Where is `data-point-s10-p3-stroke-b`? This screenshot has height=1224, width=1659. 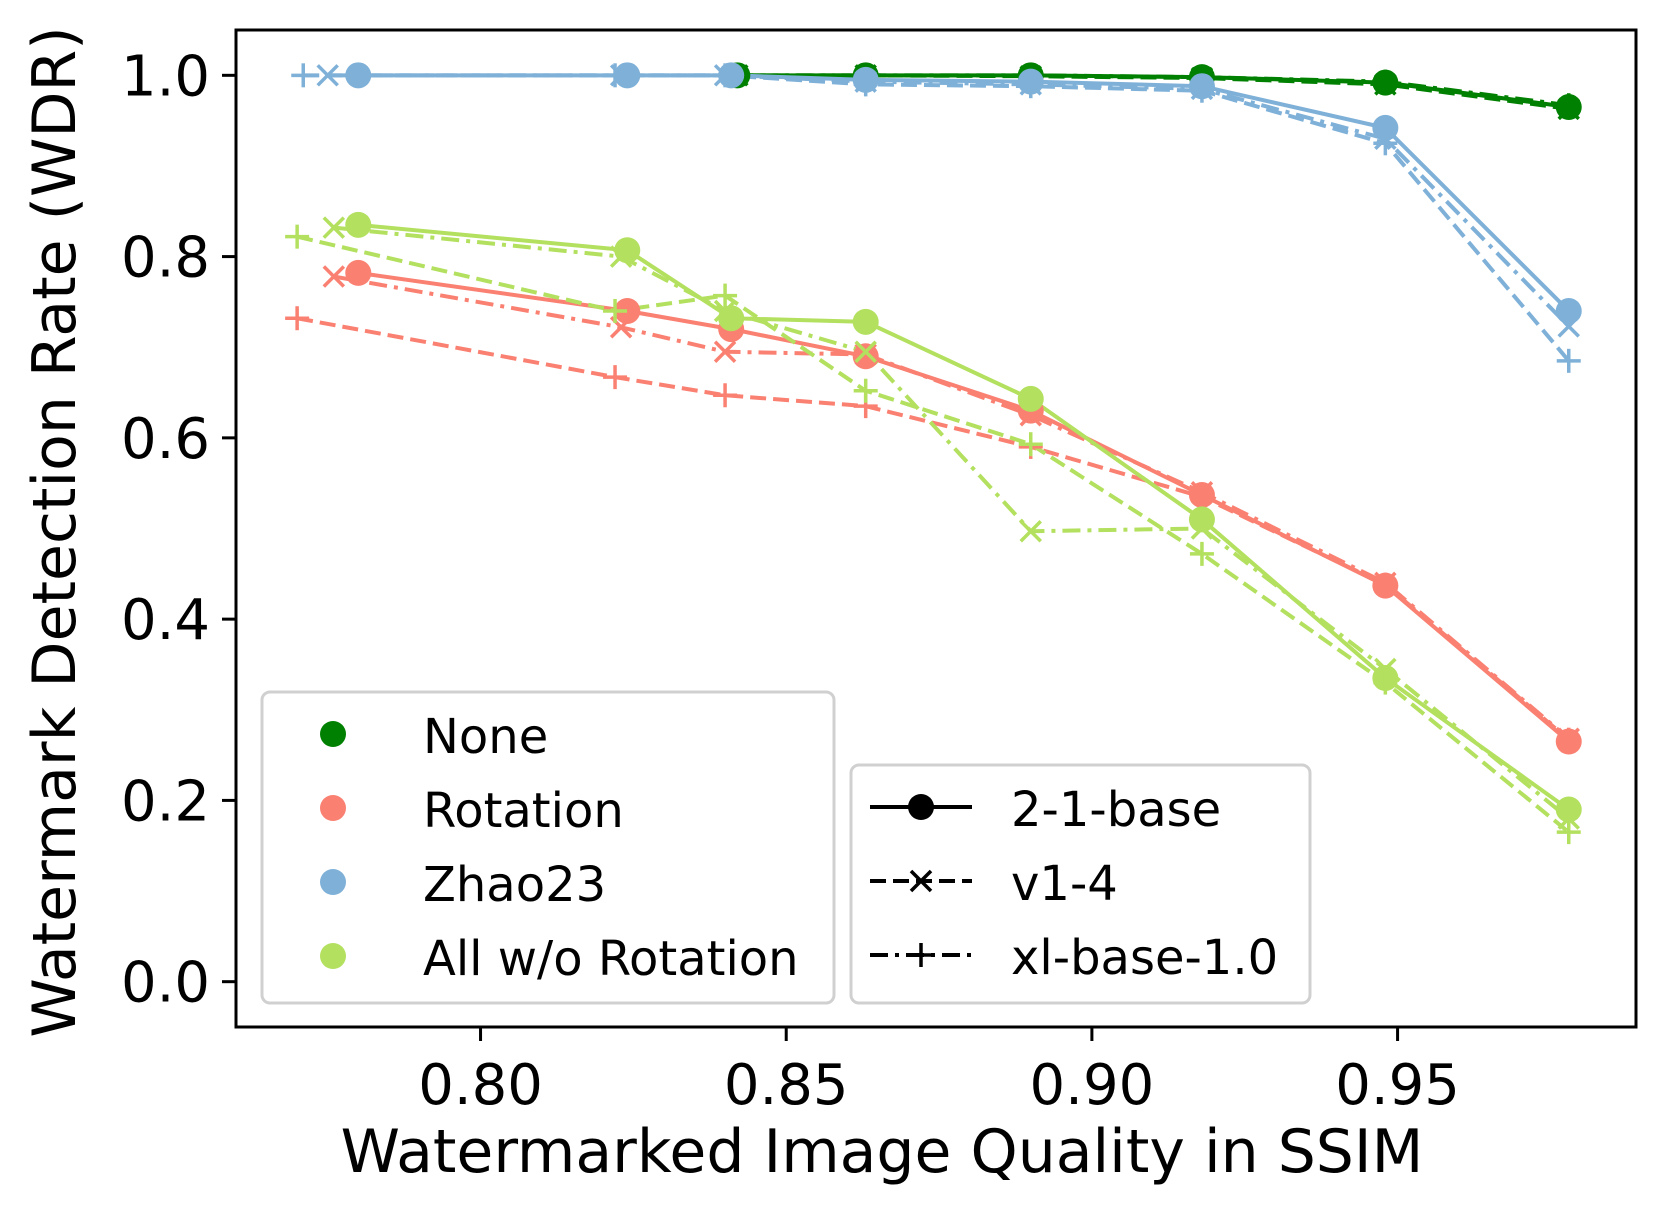
data-point-s10-p3-stroke-b is located at coordinates (865, 351).